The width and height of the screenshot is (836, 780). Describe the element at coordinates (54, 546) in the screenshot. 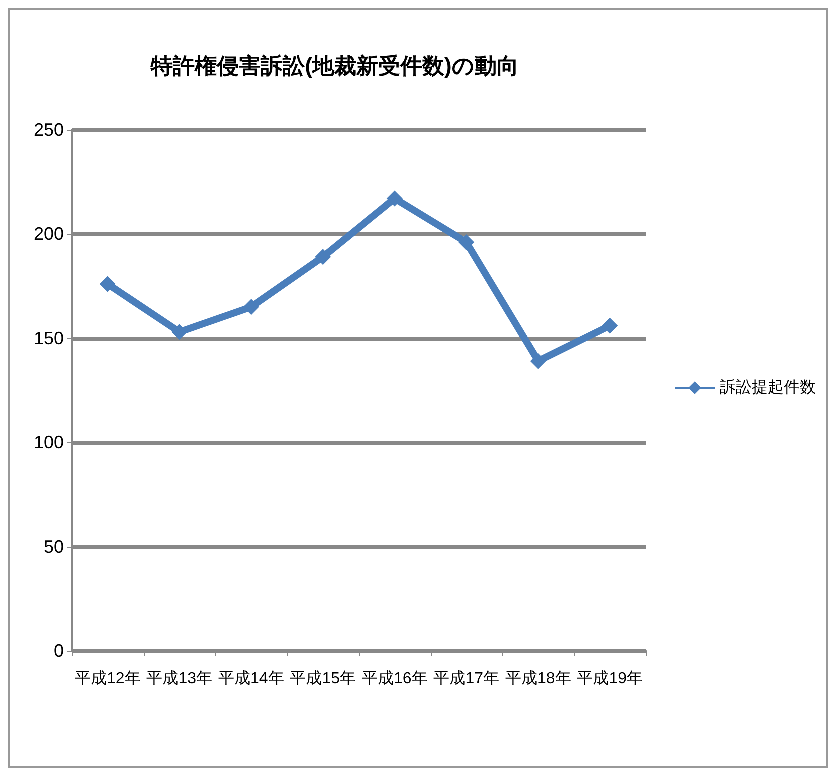

I see `y-tick-label: 50` at that location.